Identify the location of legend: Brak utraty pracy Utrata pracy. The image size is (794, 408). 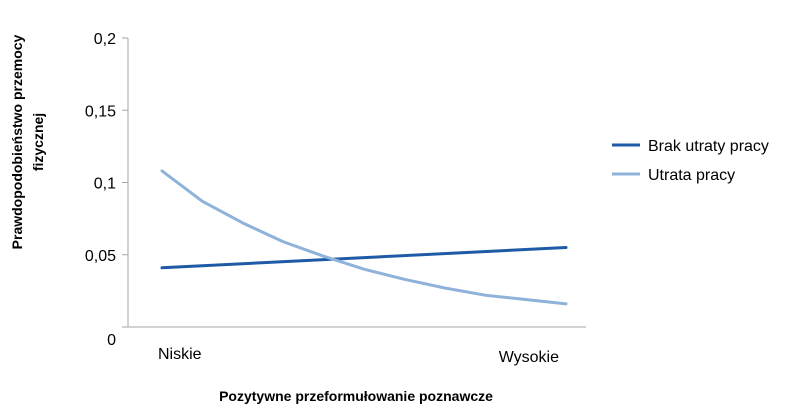
(690, 161).